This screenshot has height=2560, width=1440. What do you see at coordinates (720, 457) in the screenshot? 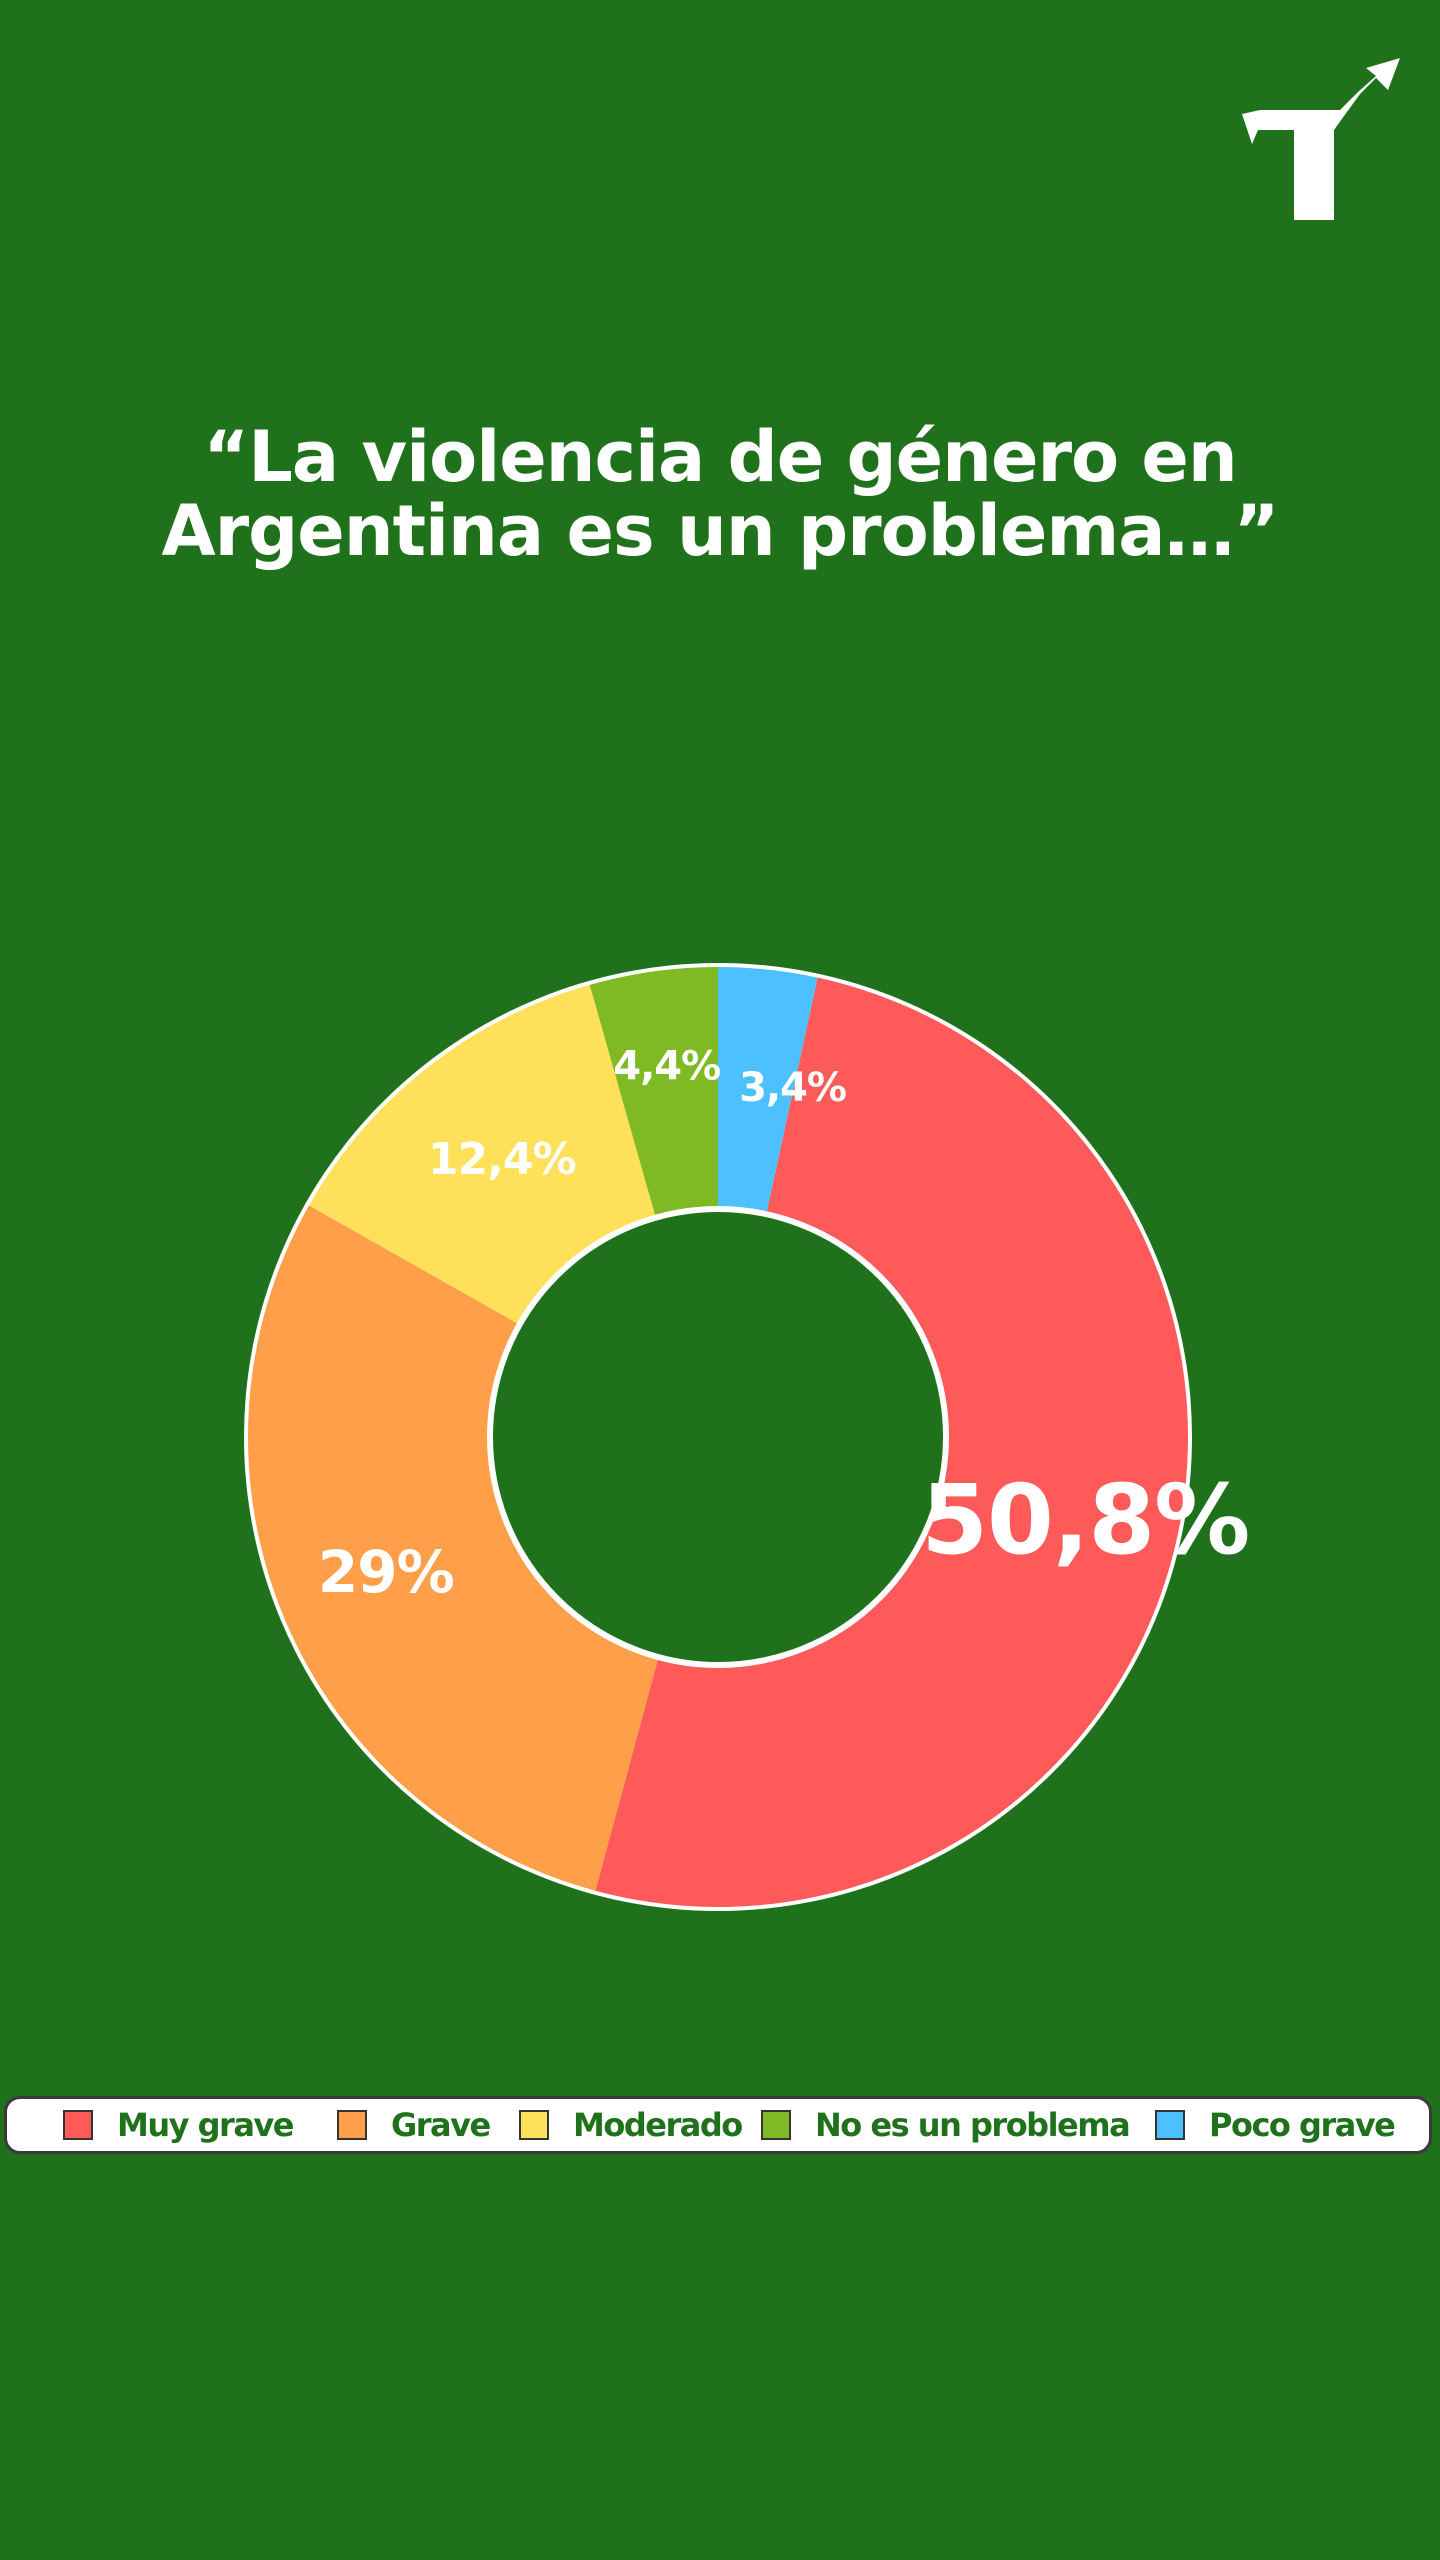
I see `title-line-1: “La violencia de género en` at bounding box center [720, 457].